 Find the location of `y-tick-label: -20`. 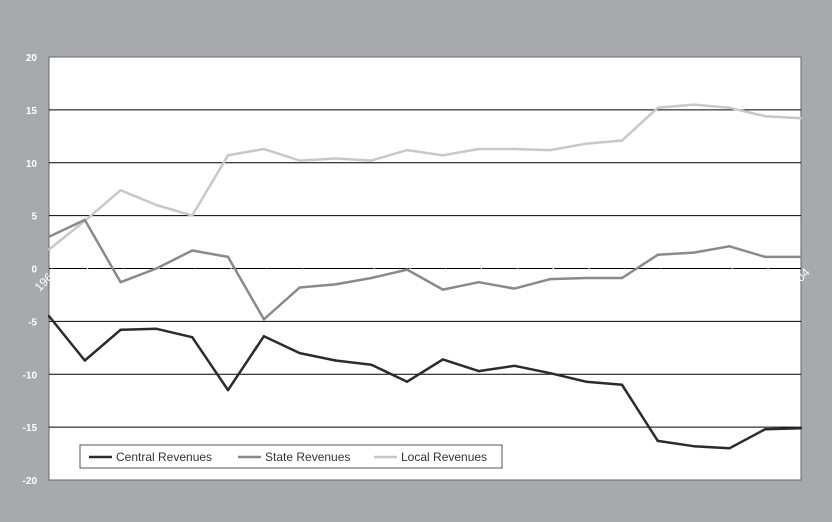

y-tick-label: -20 is located at coordinates (30, 481).